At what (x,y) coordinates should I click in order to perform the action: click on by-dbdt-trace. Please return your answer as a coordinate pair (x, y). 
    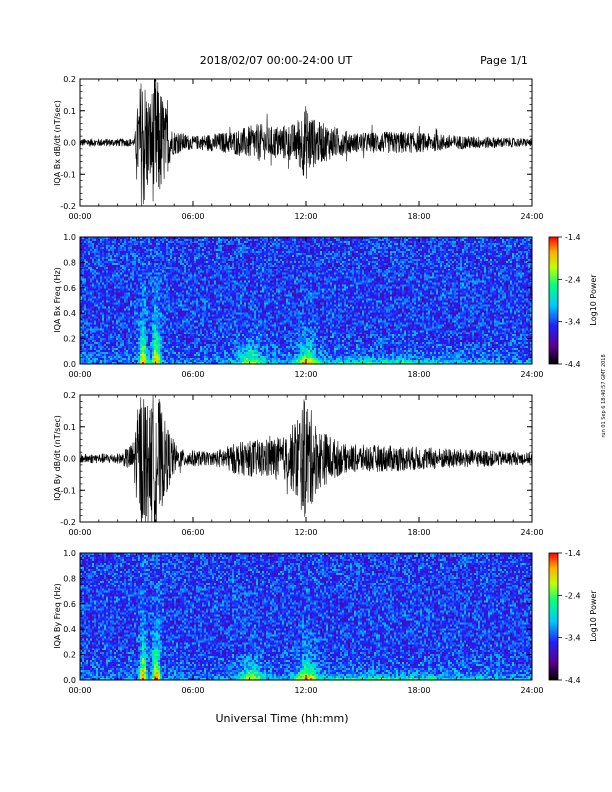
    Looking at the image, I should click on (306, 459).